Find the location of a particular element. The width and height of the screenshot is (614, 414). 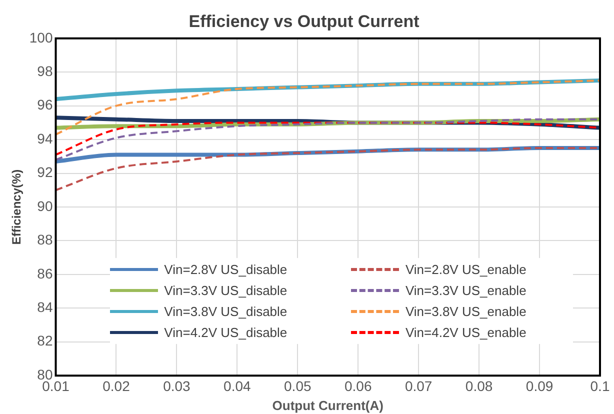

y-tick-label: 80 is located at coordinates (45, 374).